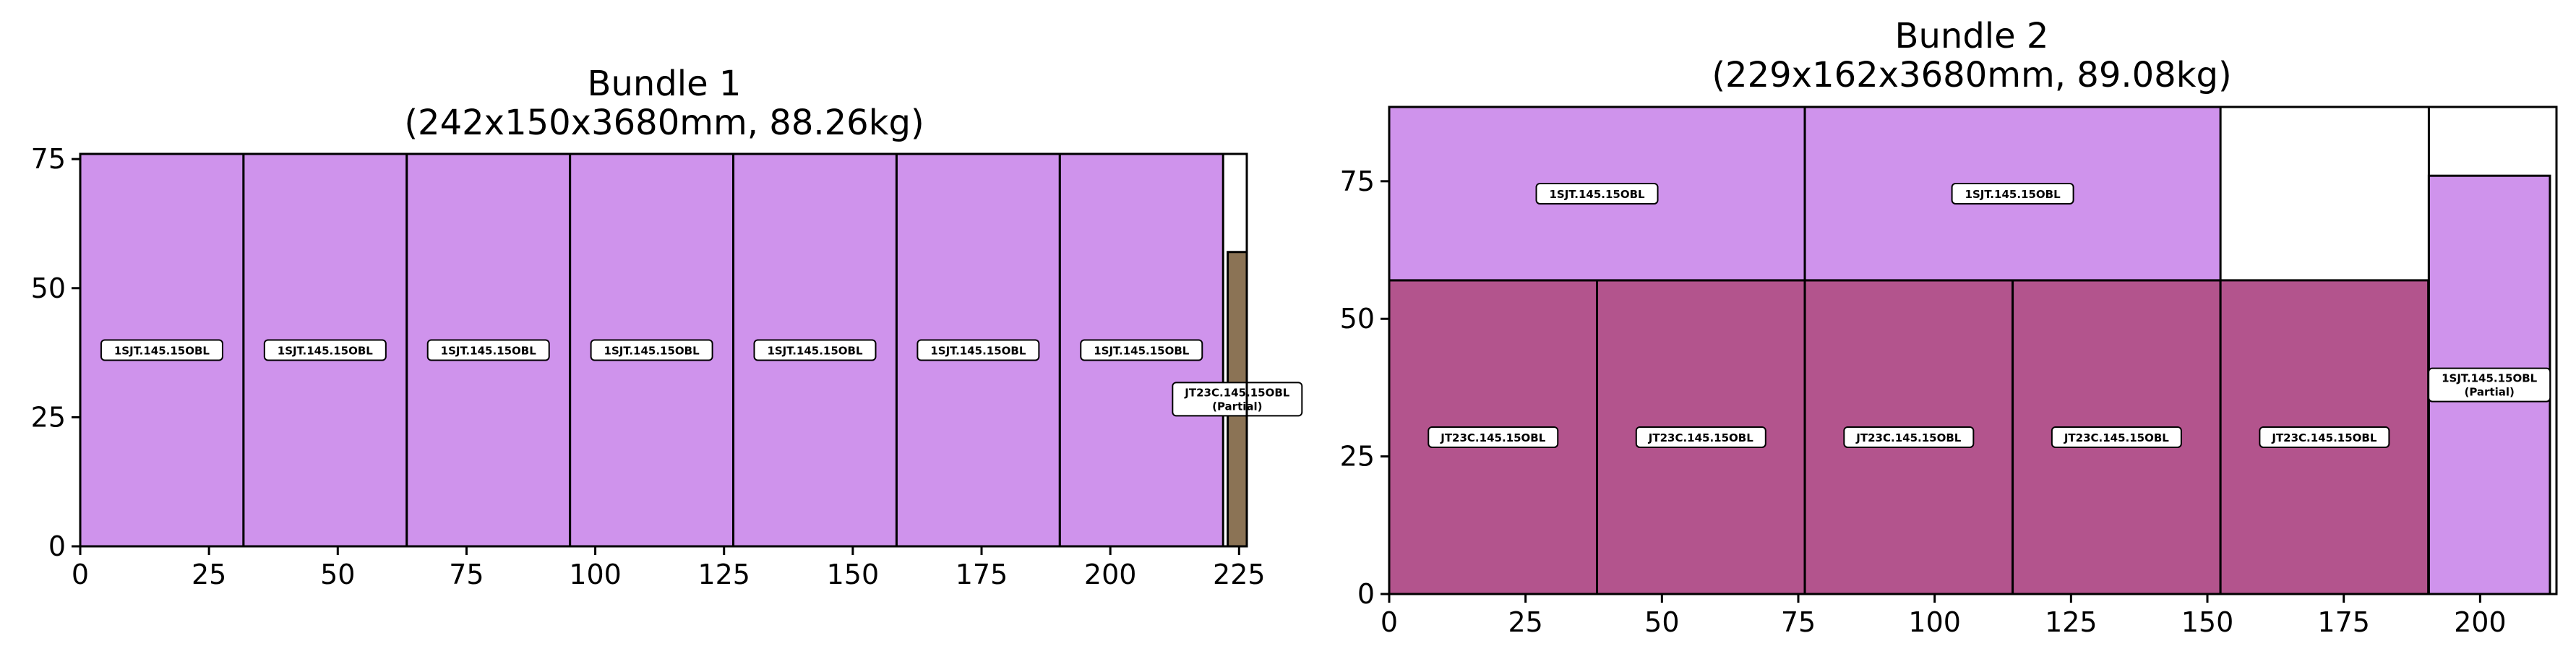  I want to click on piece-label: JT23C.145.15OBL(Partial), so click(1238, 399).